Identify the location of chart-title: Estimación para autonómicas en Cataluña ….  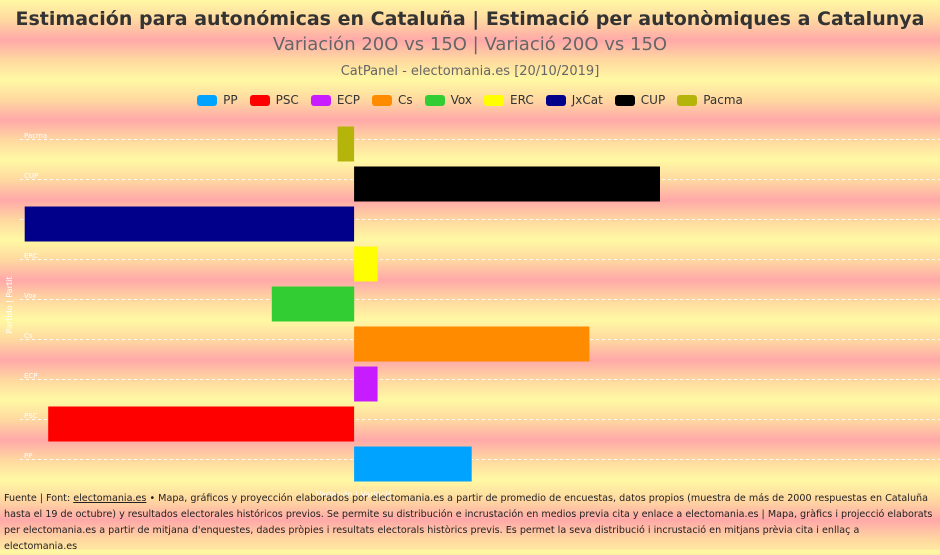
(470, 19).